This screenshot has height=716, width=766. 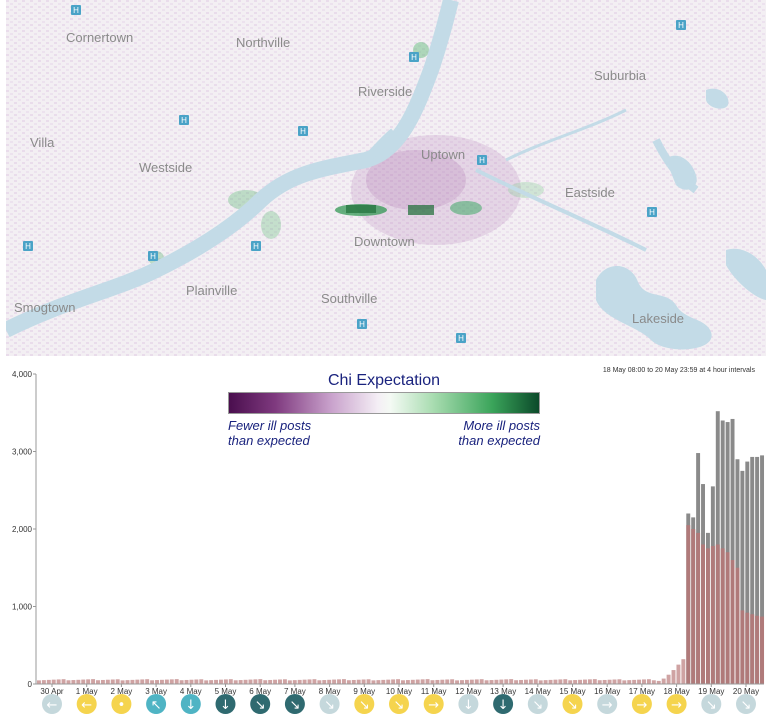 I want to click on x-tick-label: 11 May, so click(x=434, y=691).